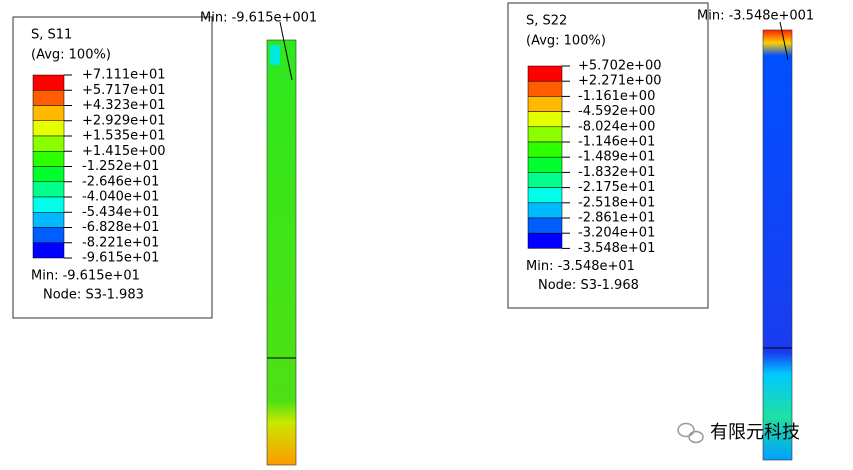 The image size is (853, 470). What do you see at coordinates (580, 266) in the screenshot?
I see `legend-min: Min: -3.548e+01` at bounding box center [580, 266].